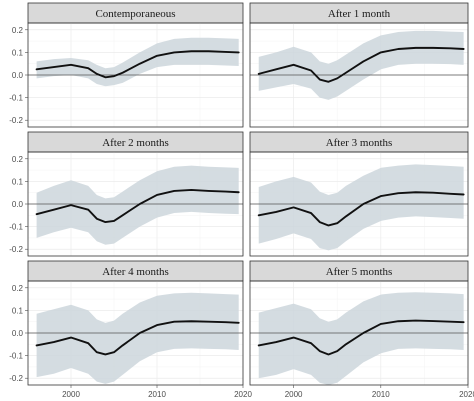 The image size is (474, 401). Describe the element at coordinates (359, 272) in the screenshot. I see `panel-title: After 5 months` at that location.